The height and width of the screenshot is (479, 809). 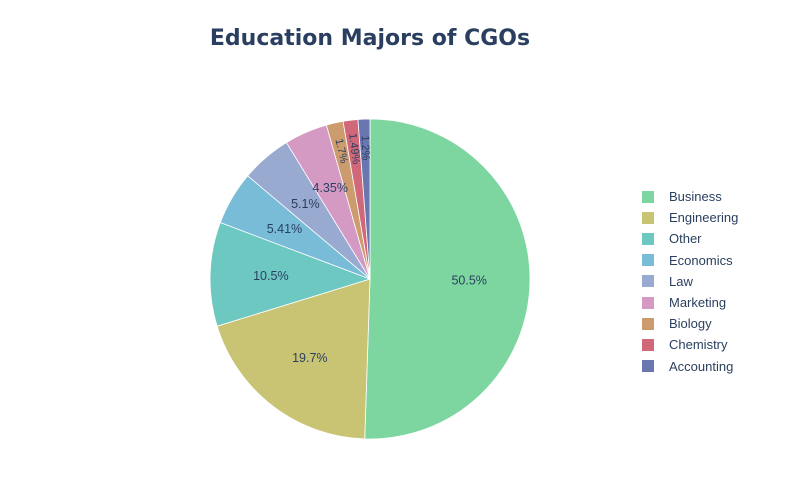 I want to click on slice-label-chemistry: 1.49%, so click(x=354, y=149).